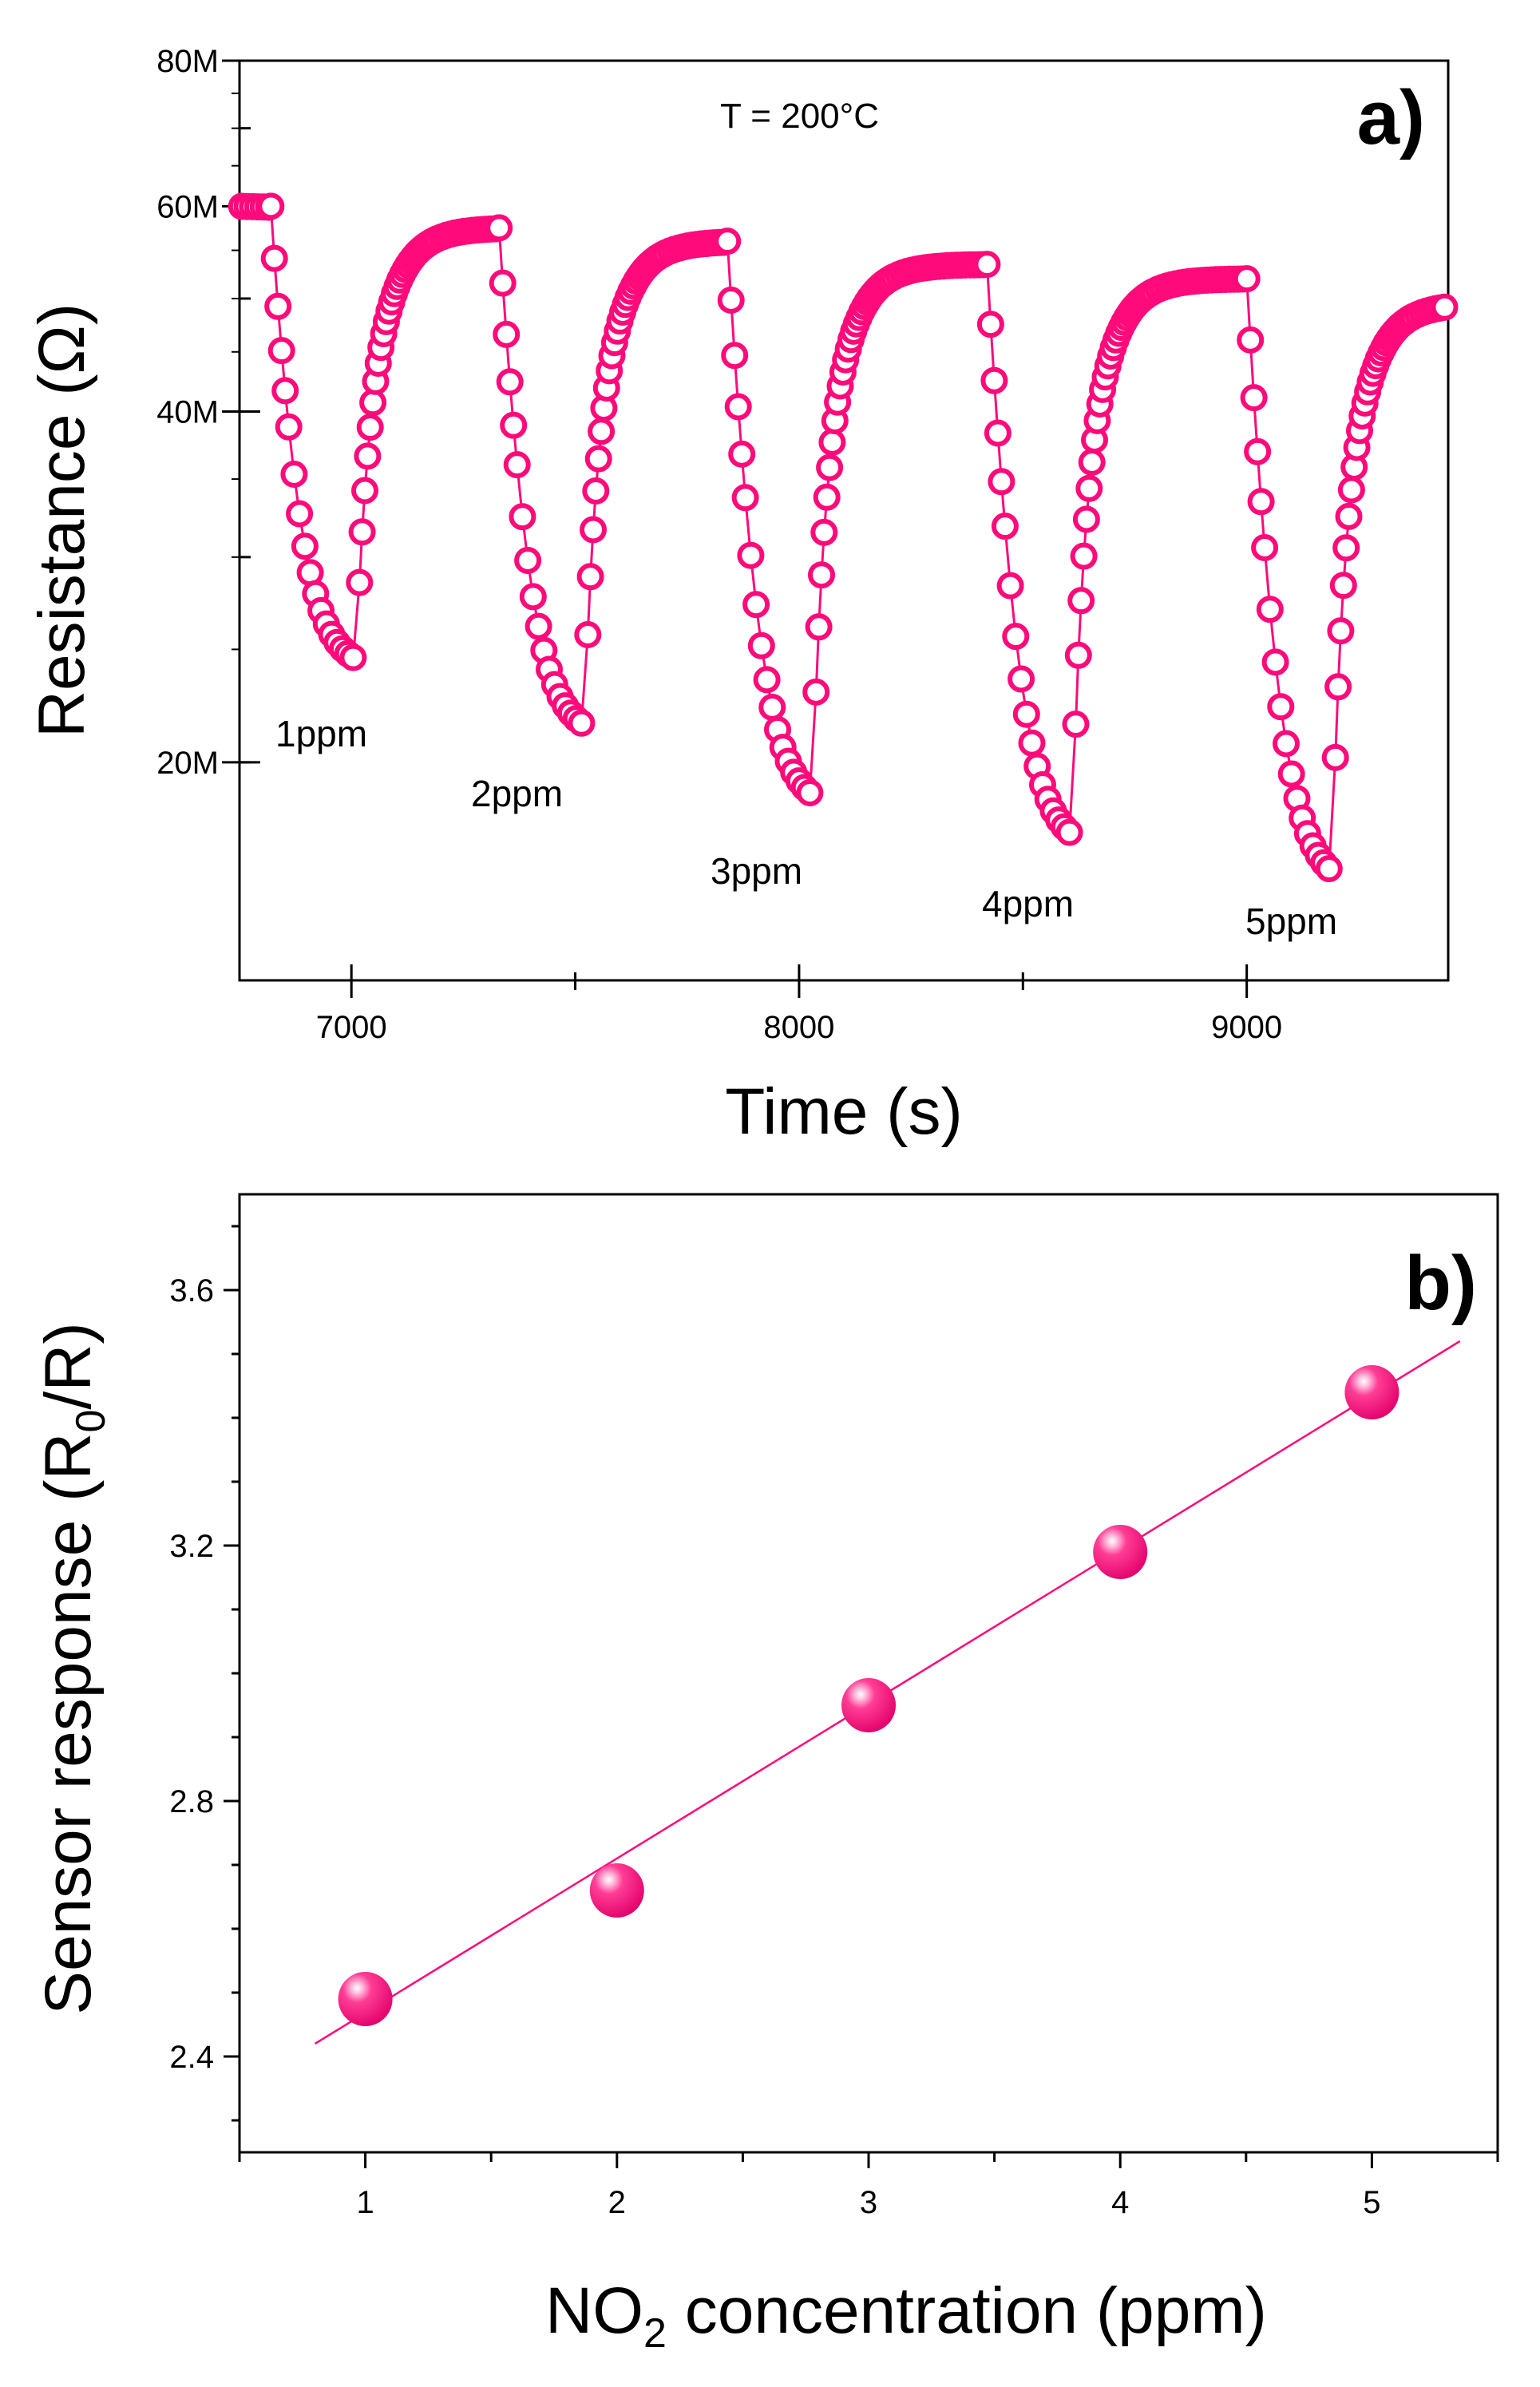  What do you see at coordinates (844, 1111) in the screenshot?
I see `panel-a-x-axis-title: Time (s)` at bounding box center [844, 1111].